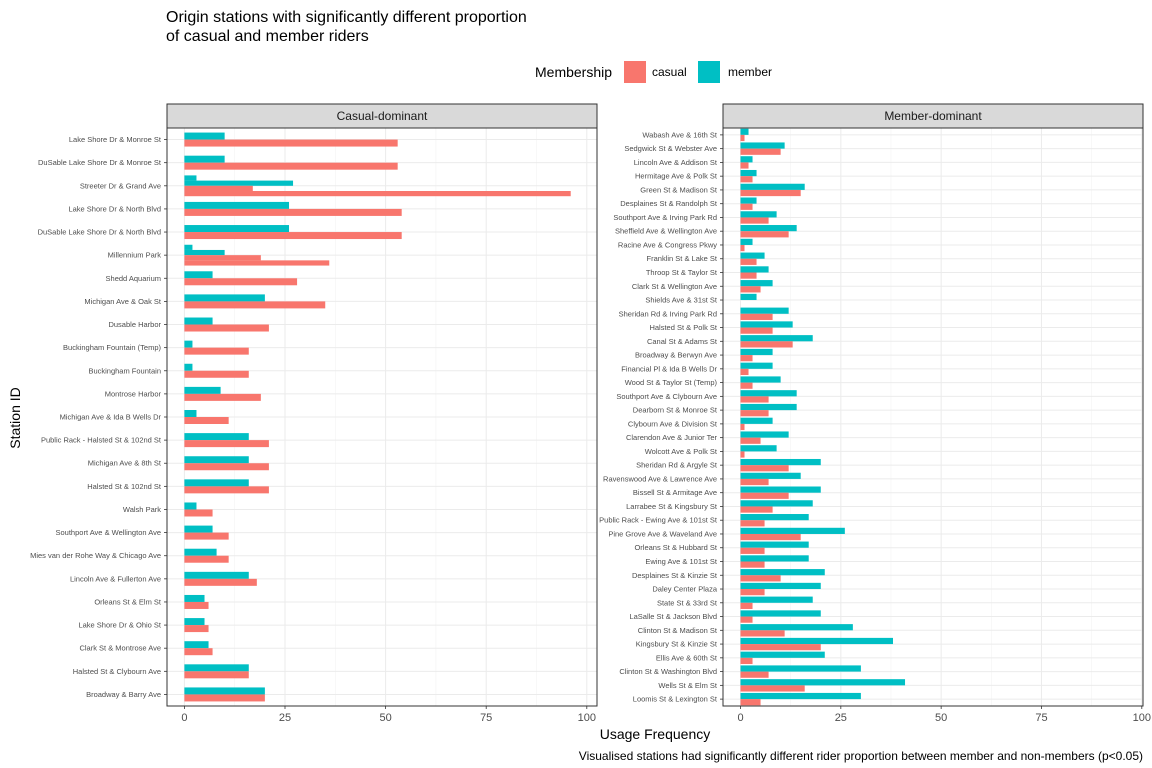 The image size is (1152, 768). What do you see at coordinates (780, 462) in the screenshot?
I see `bar-member-sheridan-rd-argyle-st` at bounding box center [780, 462].